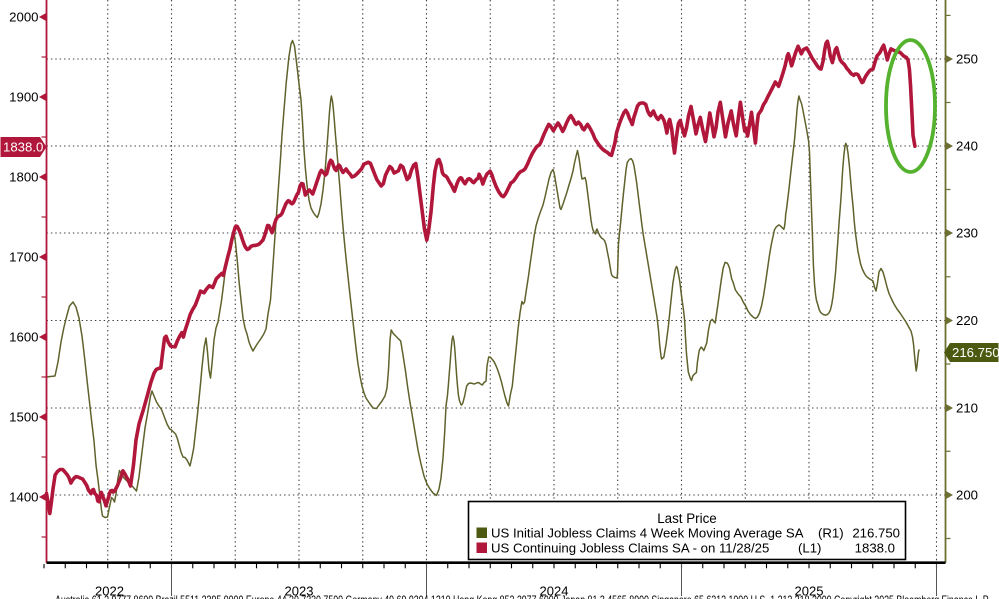  Describe the element at coordinates (967, 59) in the screenshot. I see `svg-text: 250` at that location.